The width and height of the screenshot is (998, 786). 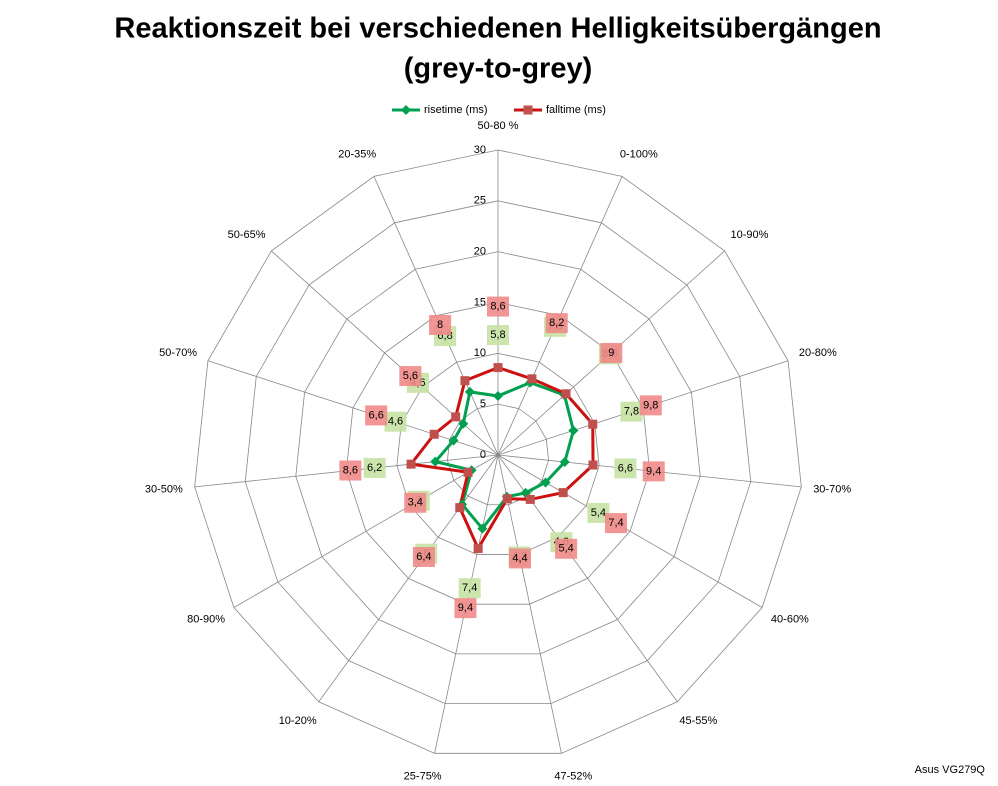 What do you see at coordinates (480, 150) in the screenshot?
I see `r-tick-label: 30` at bounding box center [480, 150].